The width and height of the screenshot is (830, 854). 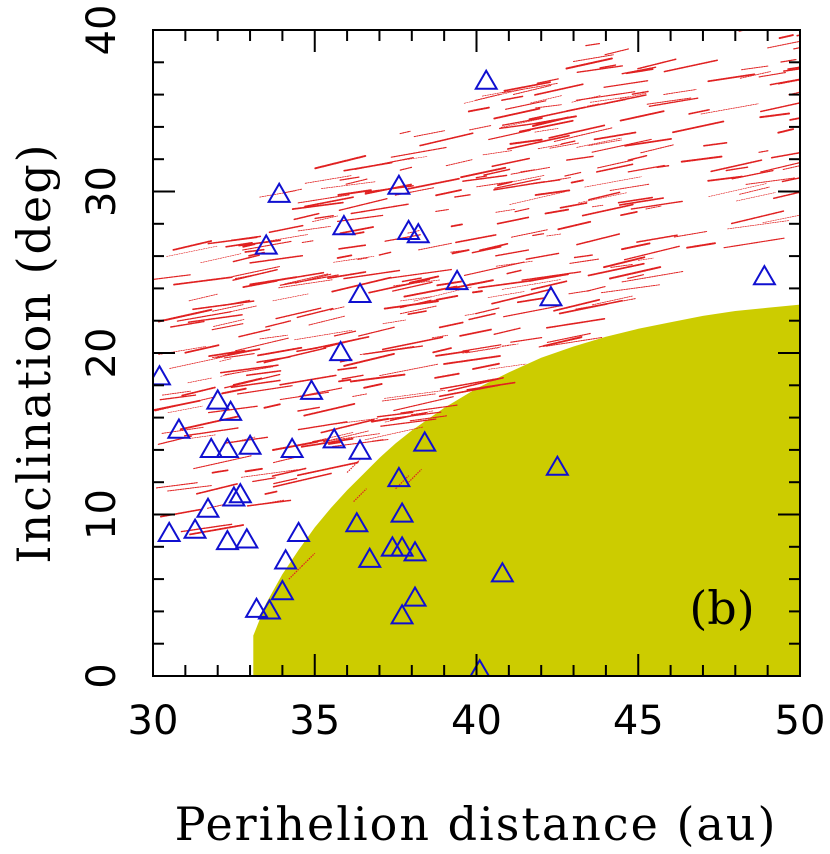 I want to click on y-axis-title: Inclination (deg), so click(x=34, y=352).